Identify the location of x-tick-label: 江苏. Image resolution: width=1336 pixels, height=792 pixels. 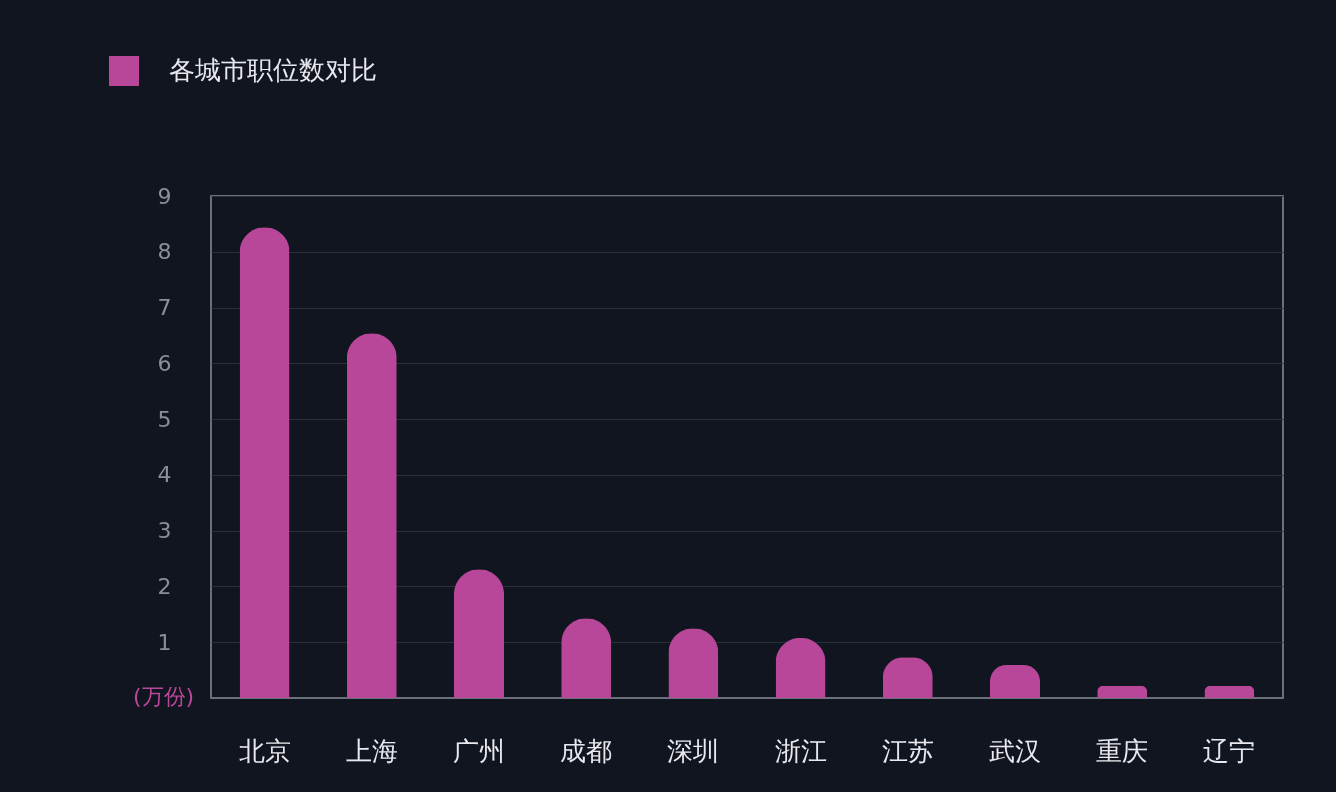
(907, 750).